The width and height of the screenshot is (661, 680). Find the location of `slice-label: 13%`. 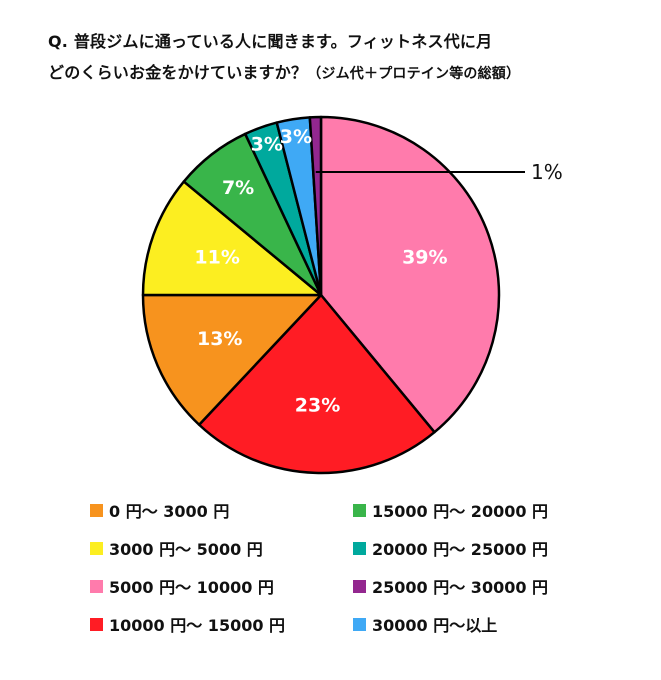

slice-label: 13% is located at coordinates (219, 339).